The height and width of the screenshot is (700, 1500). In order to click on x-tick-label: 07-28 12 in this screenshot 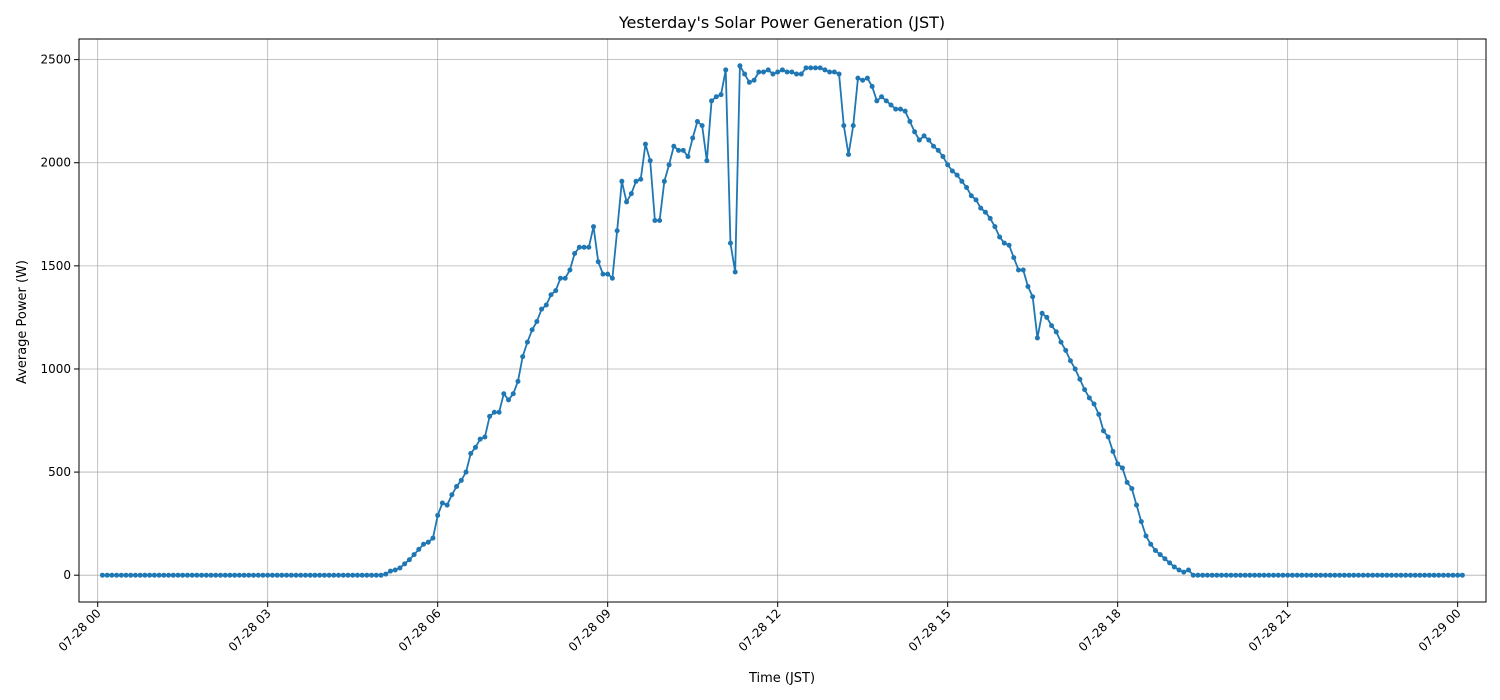, I will do `click(760, 630)`.